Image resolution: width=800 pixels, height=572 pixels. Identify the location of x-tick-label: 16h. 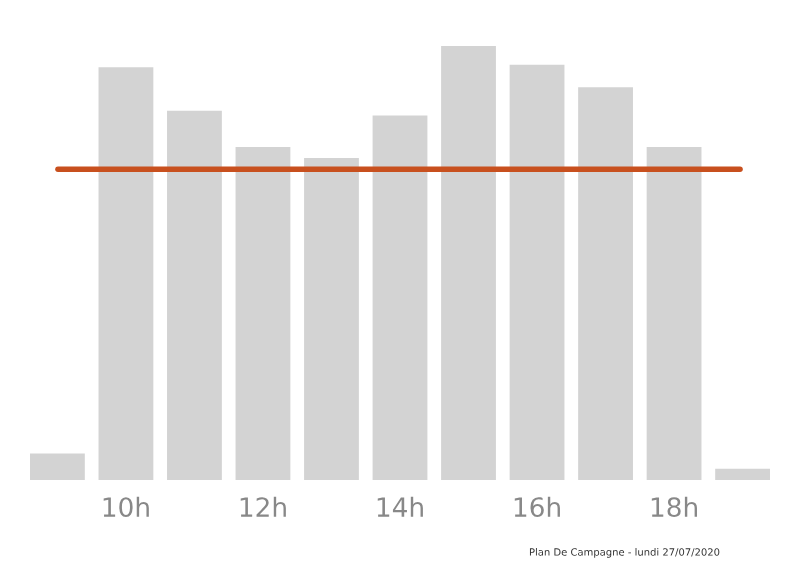
(537, 507).